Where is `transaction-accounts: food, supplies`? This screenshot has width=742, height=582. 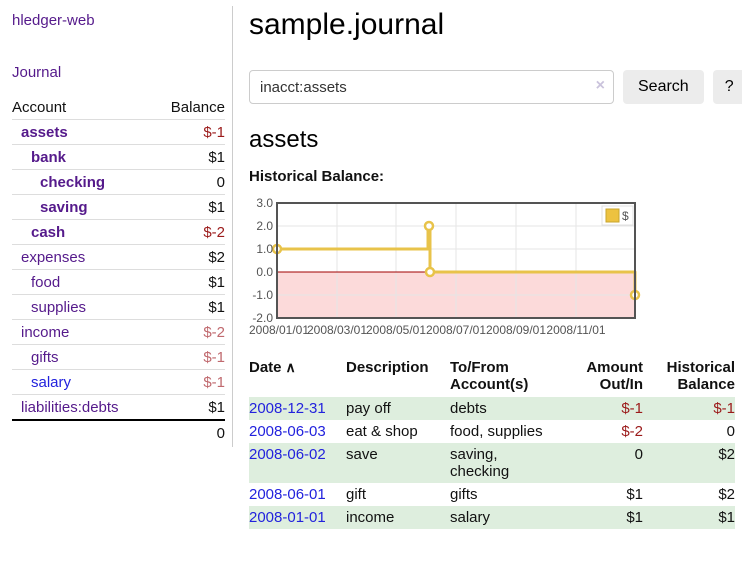 transaction-accounts: food, supplies is located at coordinates (496, 431).